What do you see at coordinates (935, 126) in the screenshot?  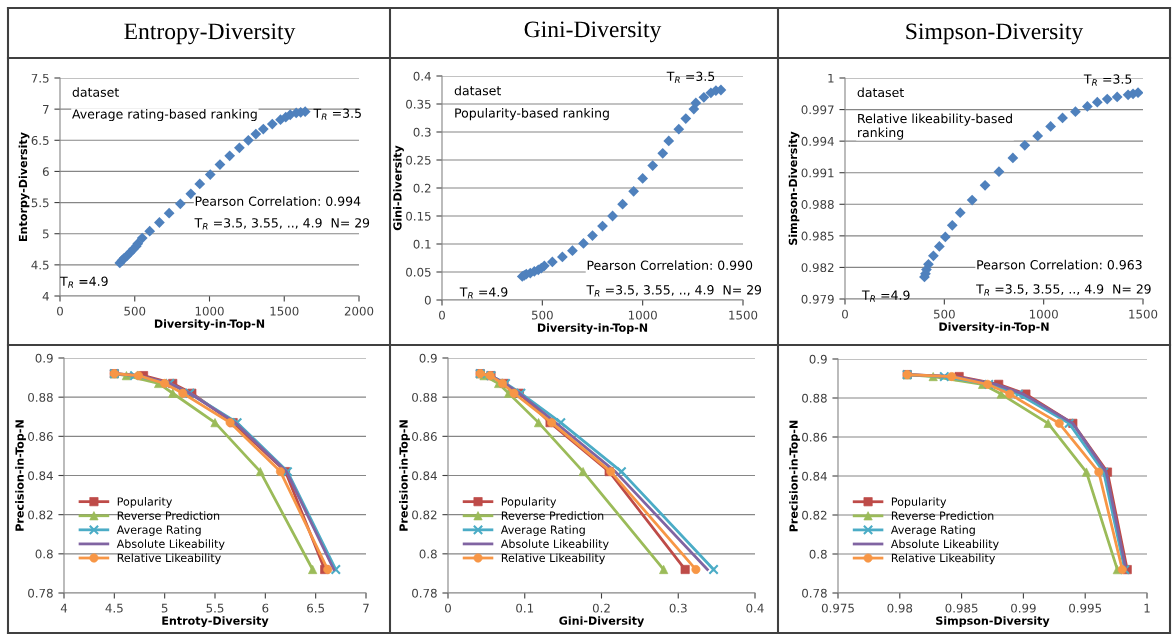 I see `annotation: Relative likeability-based ranking` at bounding box center [935, 126].